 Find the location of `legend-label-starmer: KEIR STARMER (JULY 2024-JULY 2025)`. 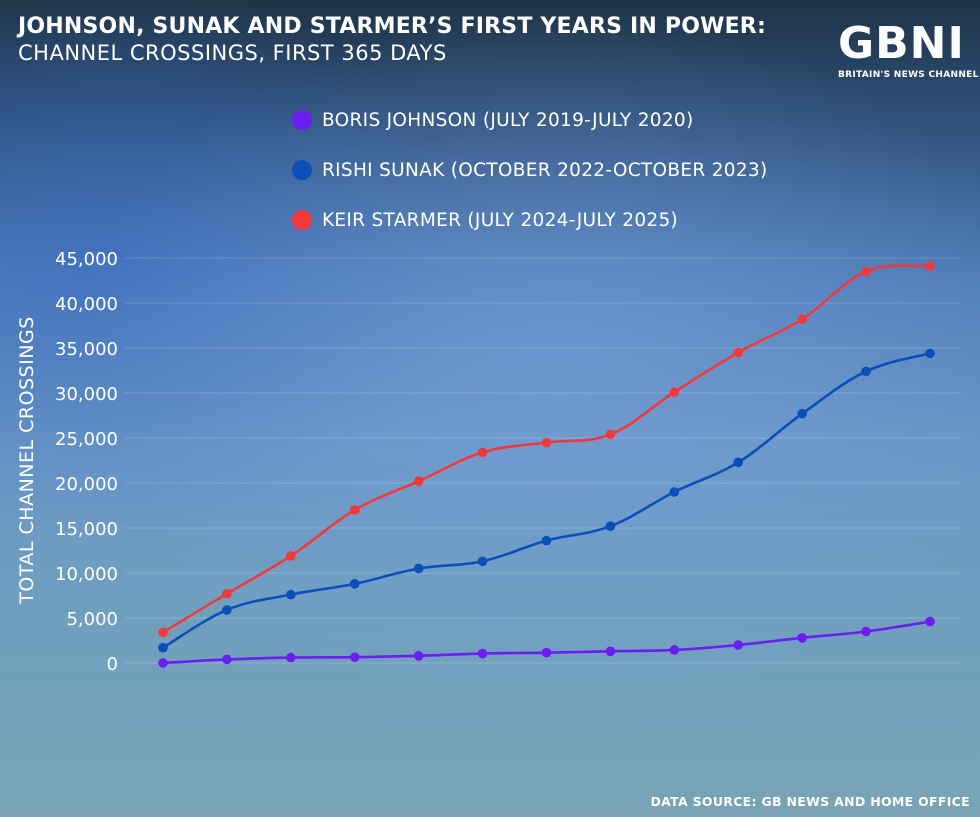

legend-label-starmer: KEIR STARMER (JULY 2024-JULY 2025) is located at coordinates (500, 220).